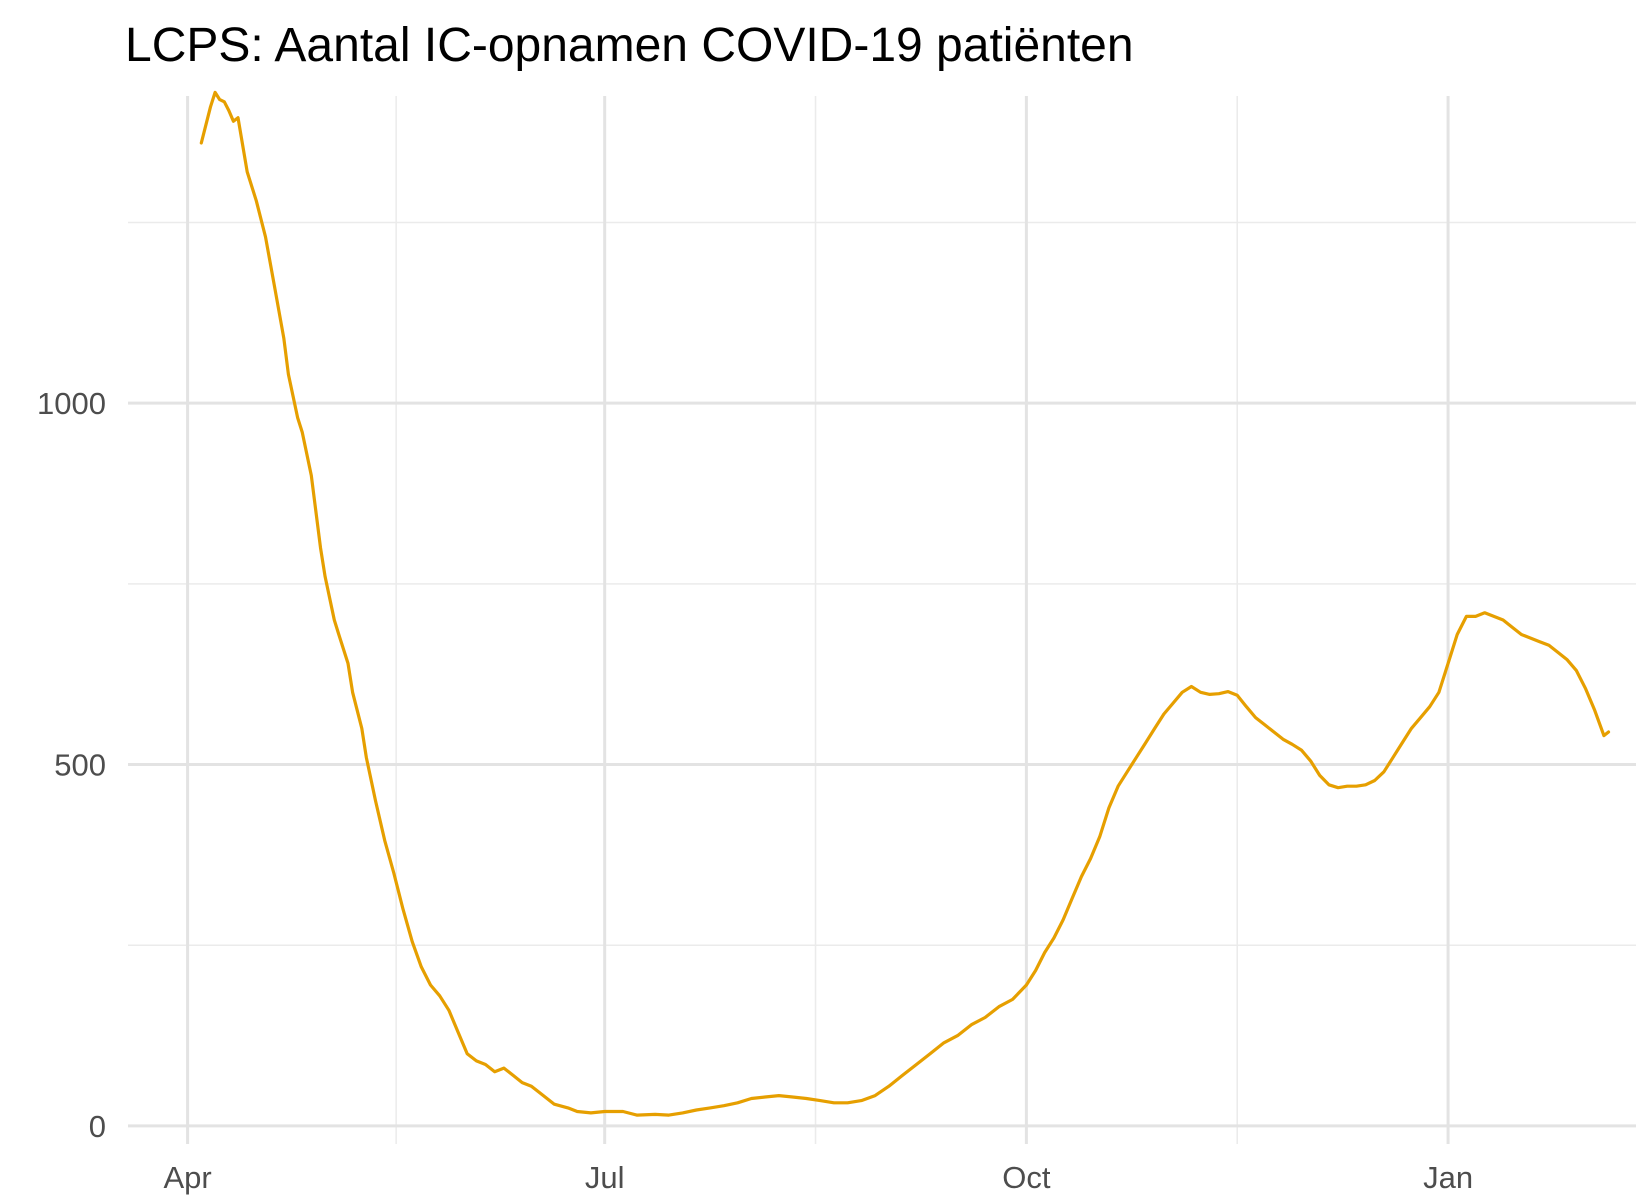  Describe the element at coordinates (1448, 1177) in the screenshot. I see `x-tick-label: Jan` at that location.